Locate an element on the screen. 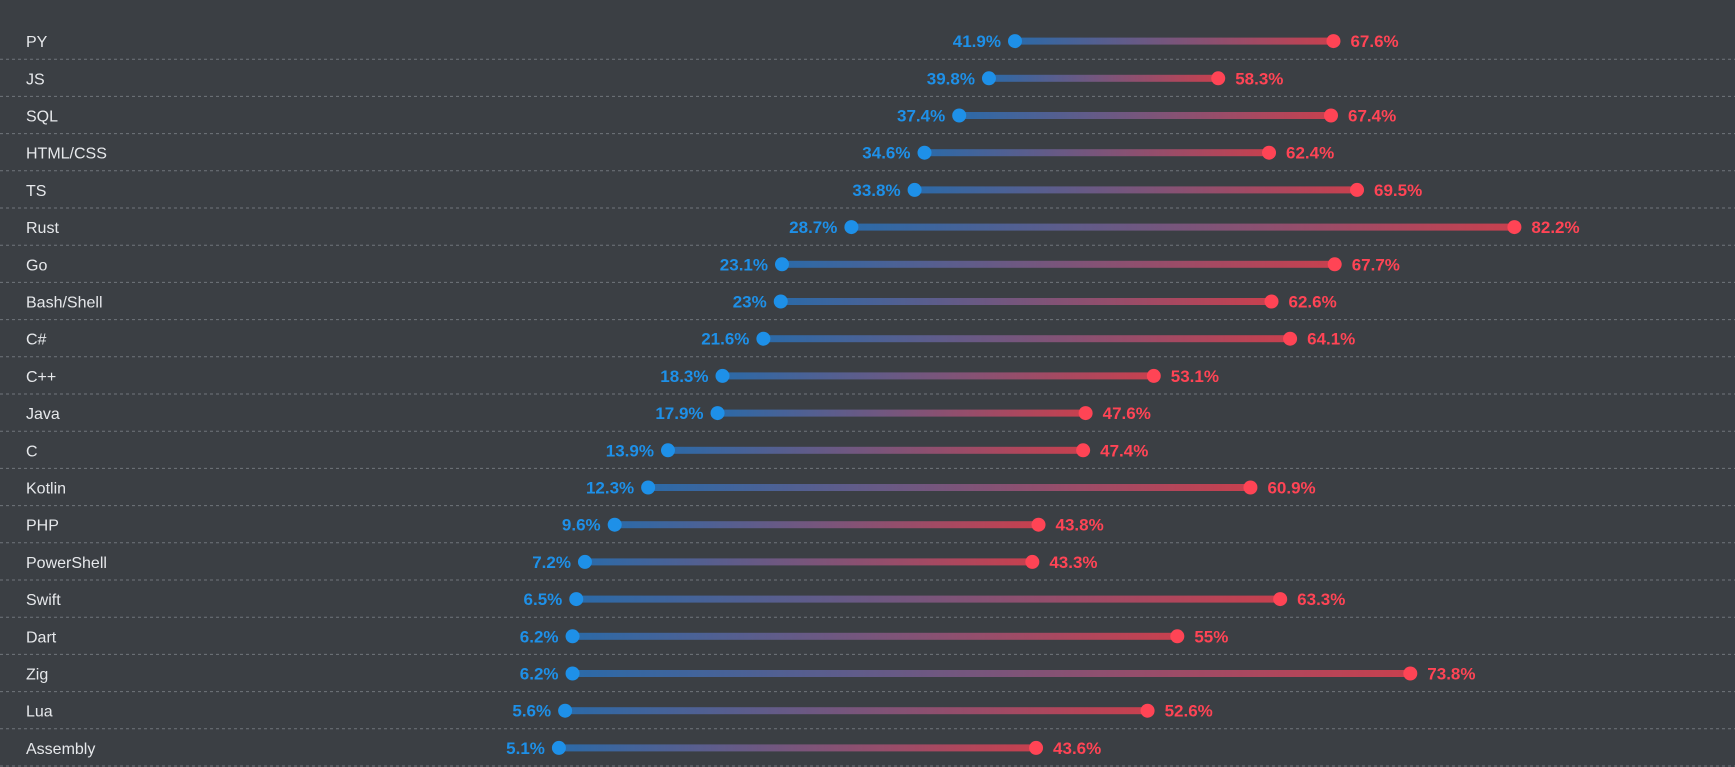 This screenshot has width=1735, height=767. dumbbell-row: Dart 6.2% 55% is located at coordinates (627, 636).